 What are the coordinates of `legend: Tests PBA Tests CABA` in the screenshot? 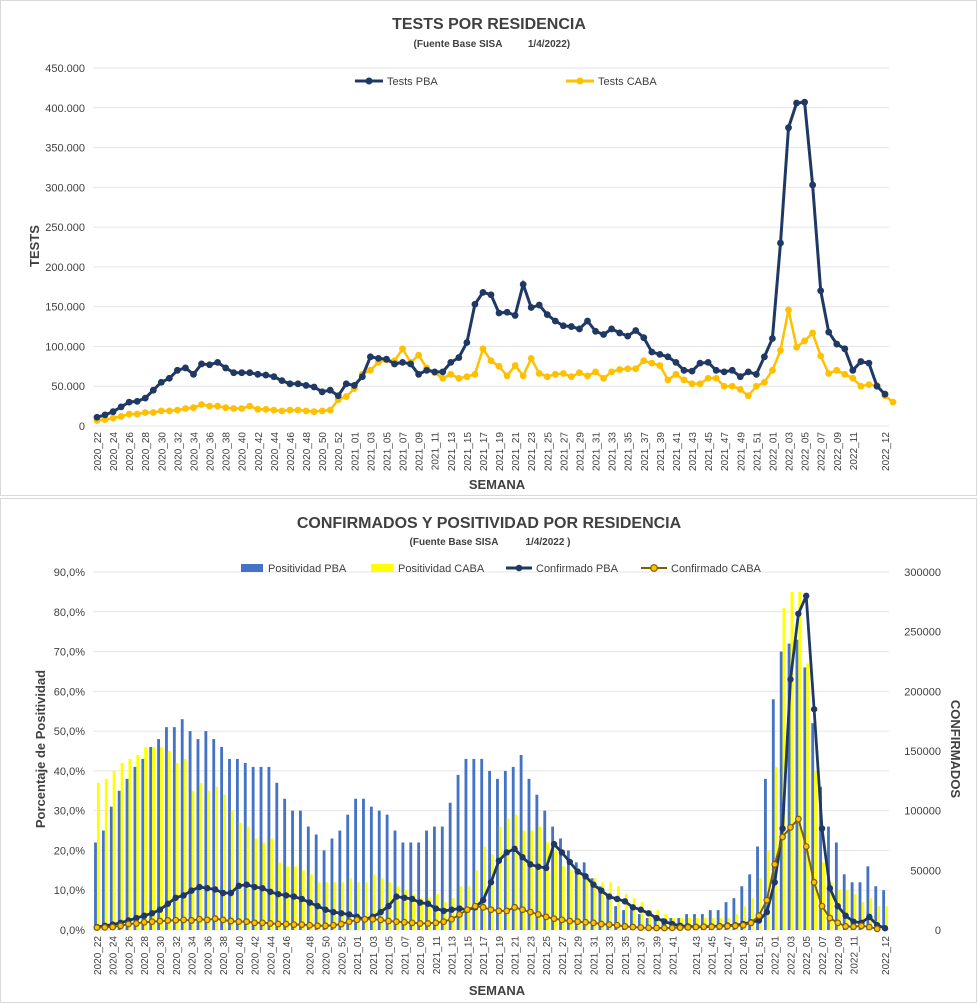 It's located at (506, 82).